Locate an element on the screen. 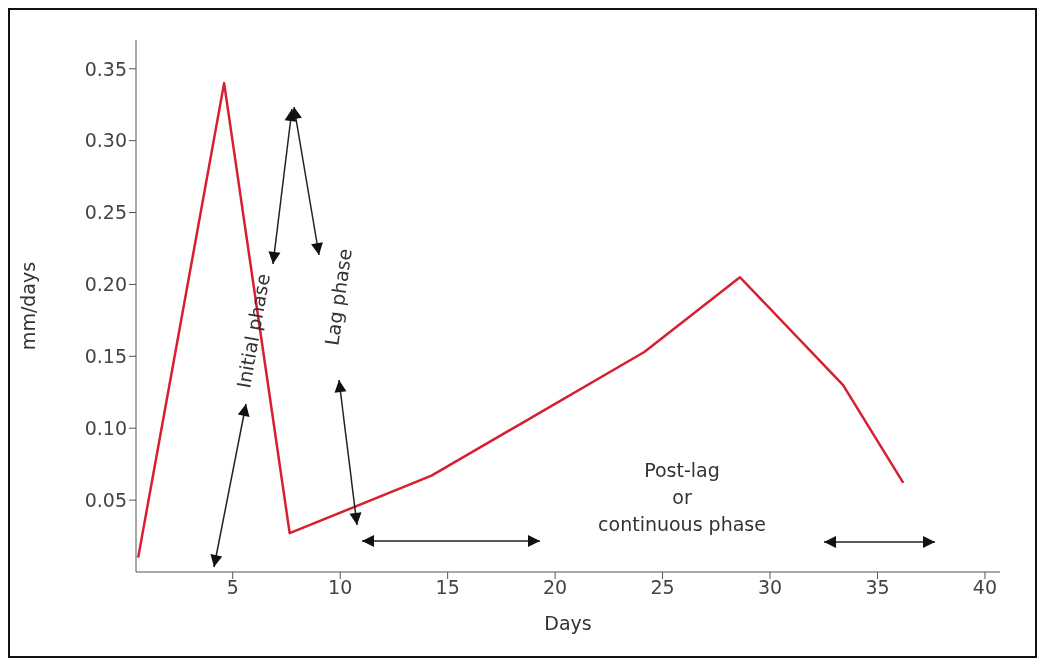 The width and height of the screenshot is (1045, 667). y-axis-title: mm/days is located at coordinates (27, 306).